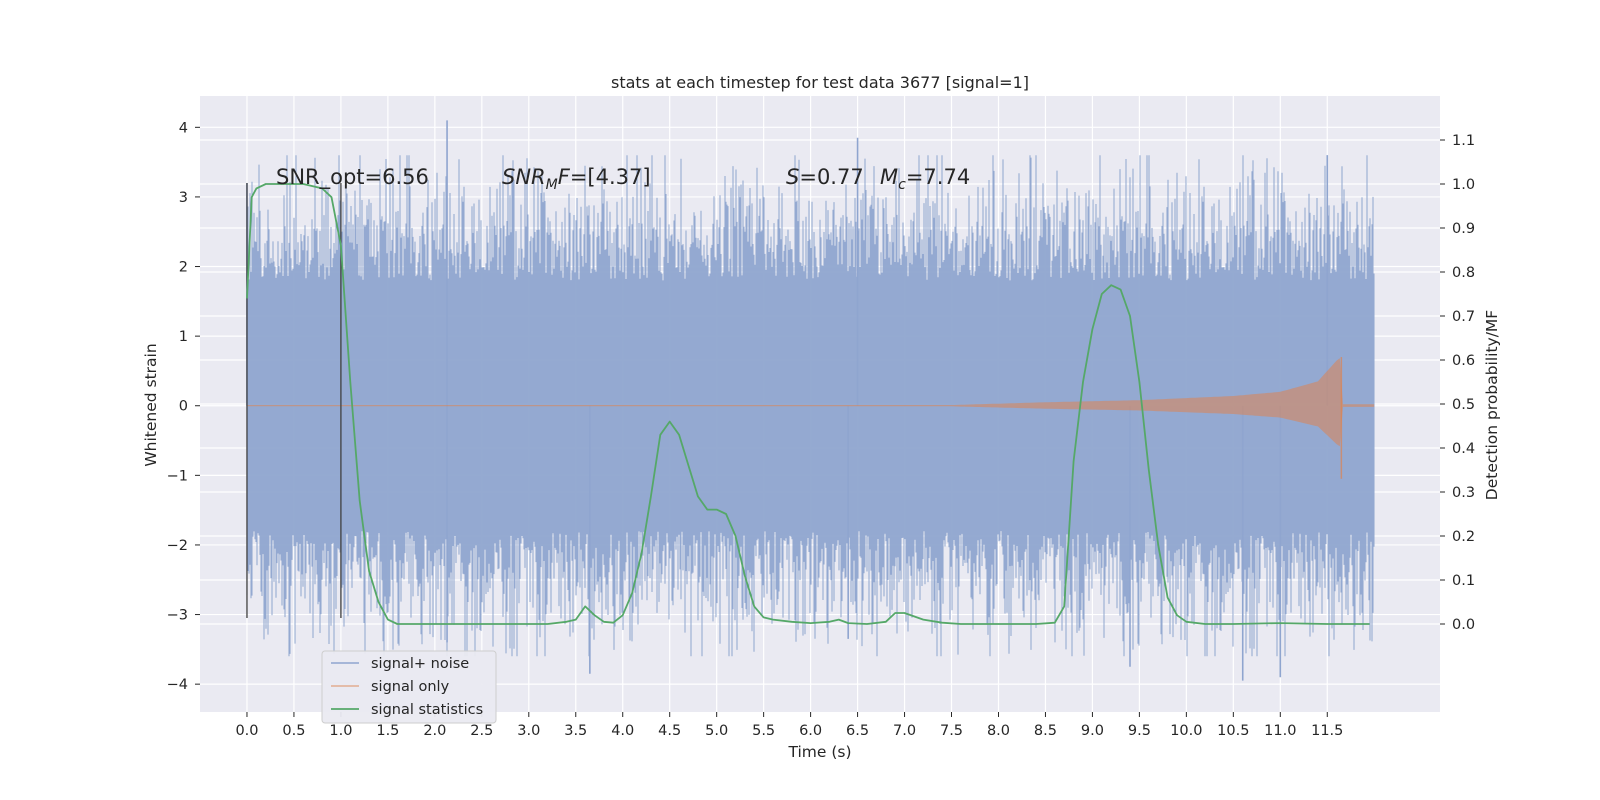  I want to click on x-tick-label: 2.0, so click(434, 731).